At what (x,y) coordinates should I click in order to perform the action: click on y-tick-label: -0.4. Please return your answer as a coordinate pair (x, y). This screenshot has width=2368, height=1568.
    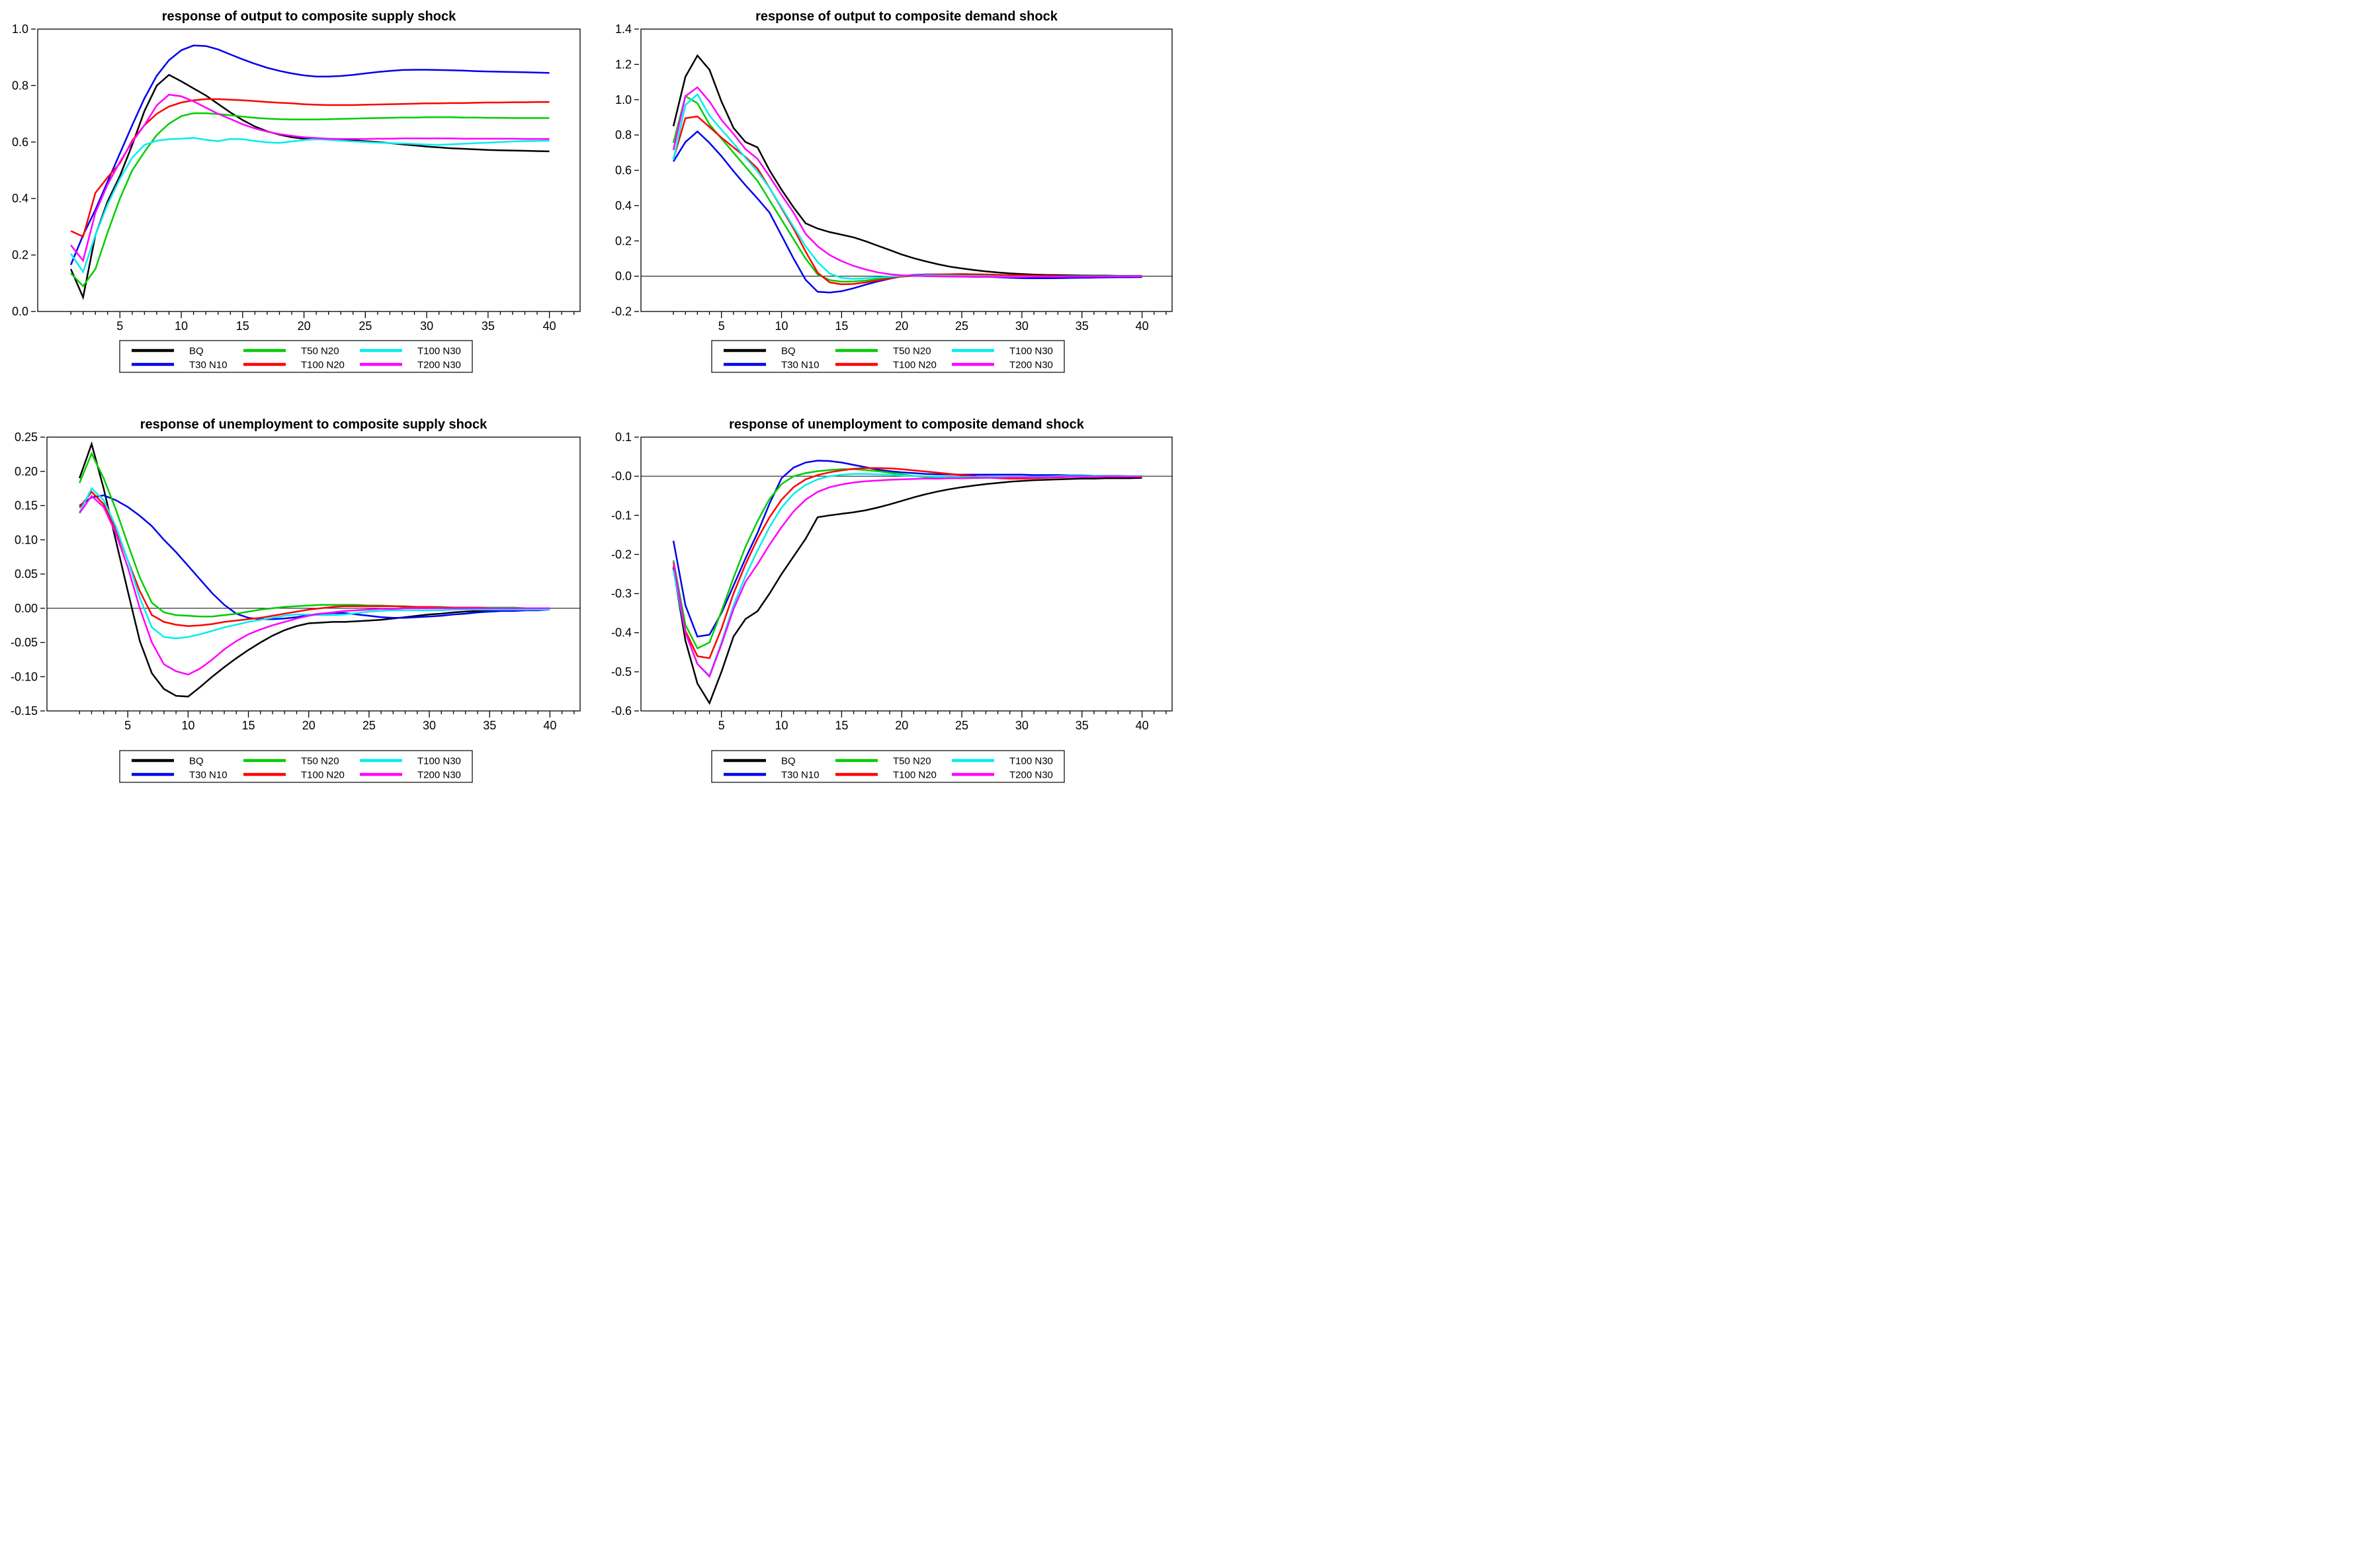
    Looking at the image, I should click on (621, 633).